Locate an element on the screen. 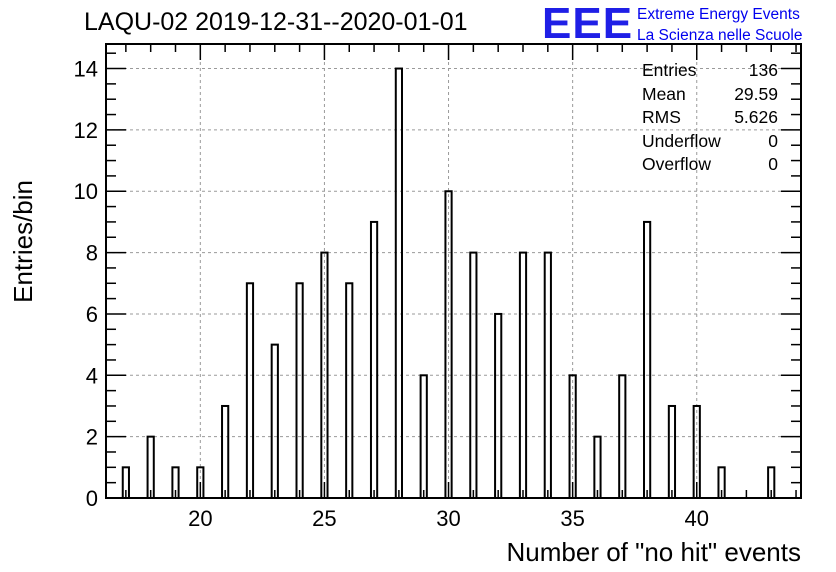 The height and width of the screenshot is (572, 836). logo-caption-line-1: Extreme Energy Events is located at coordinates (718, 14).